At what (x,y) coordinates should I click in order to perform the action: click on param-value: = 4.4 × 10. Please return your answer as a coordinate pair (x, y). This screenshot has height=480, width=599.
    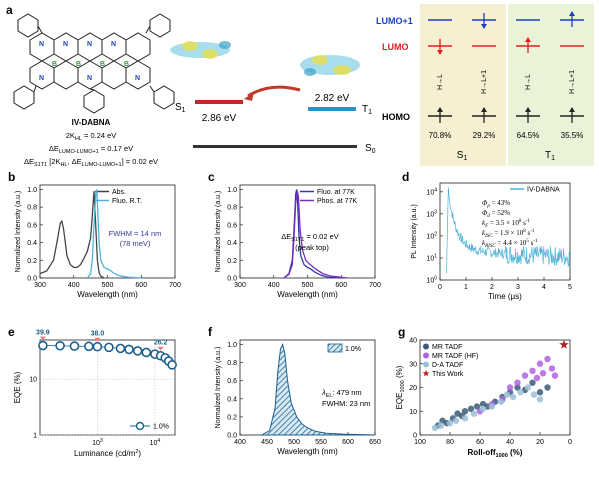
    Looking at the image, I should click on (511, 243).